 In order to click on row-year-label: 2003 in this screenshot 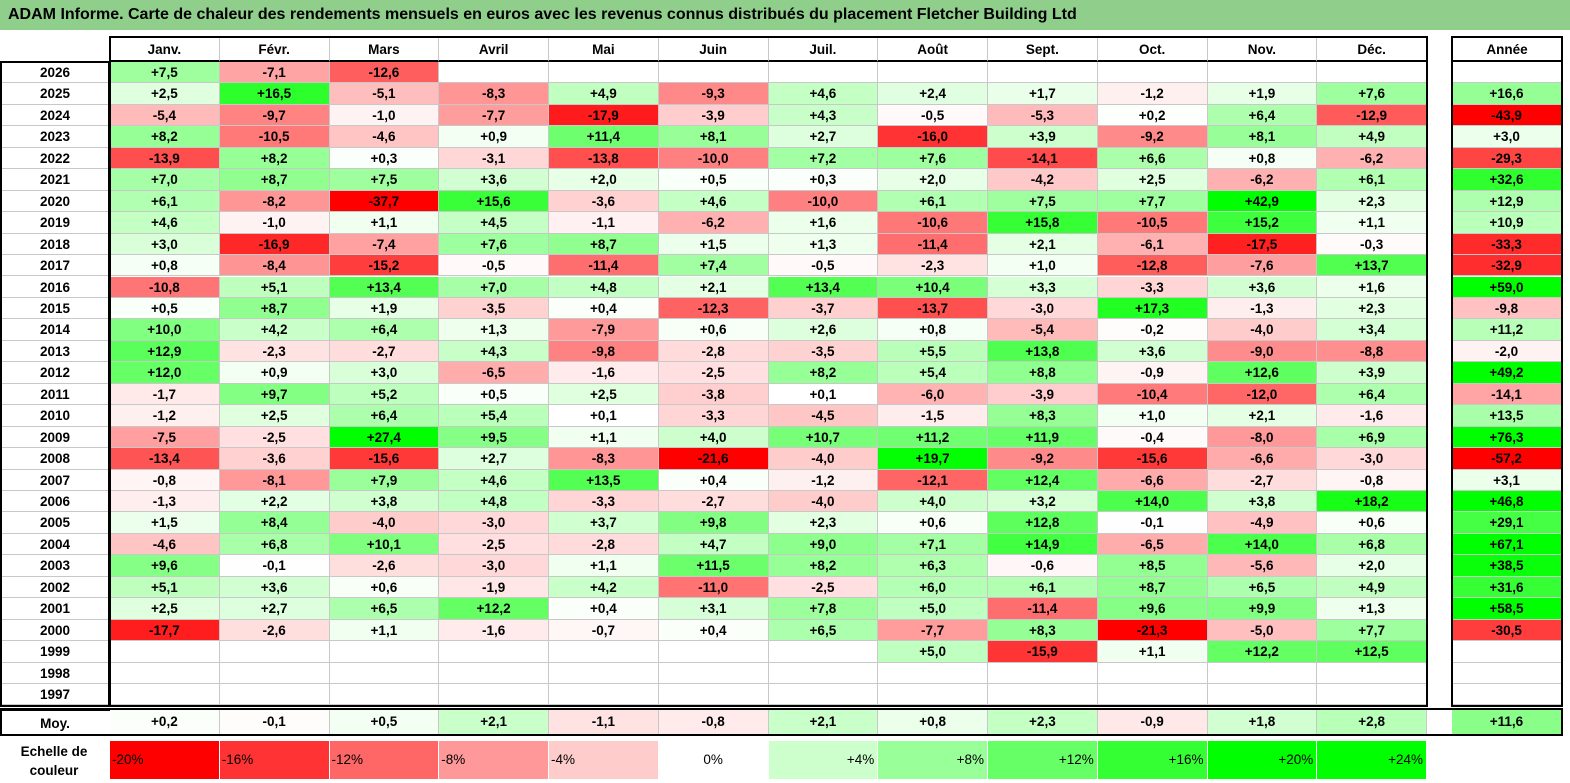, I will do `click(55, 566)`.